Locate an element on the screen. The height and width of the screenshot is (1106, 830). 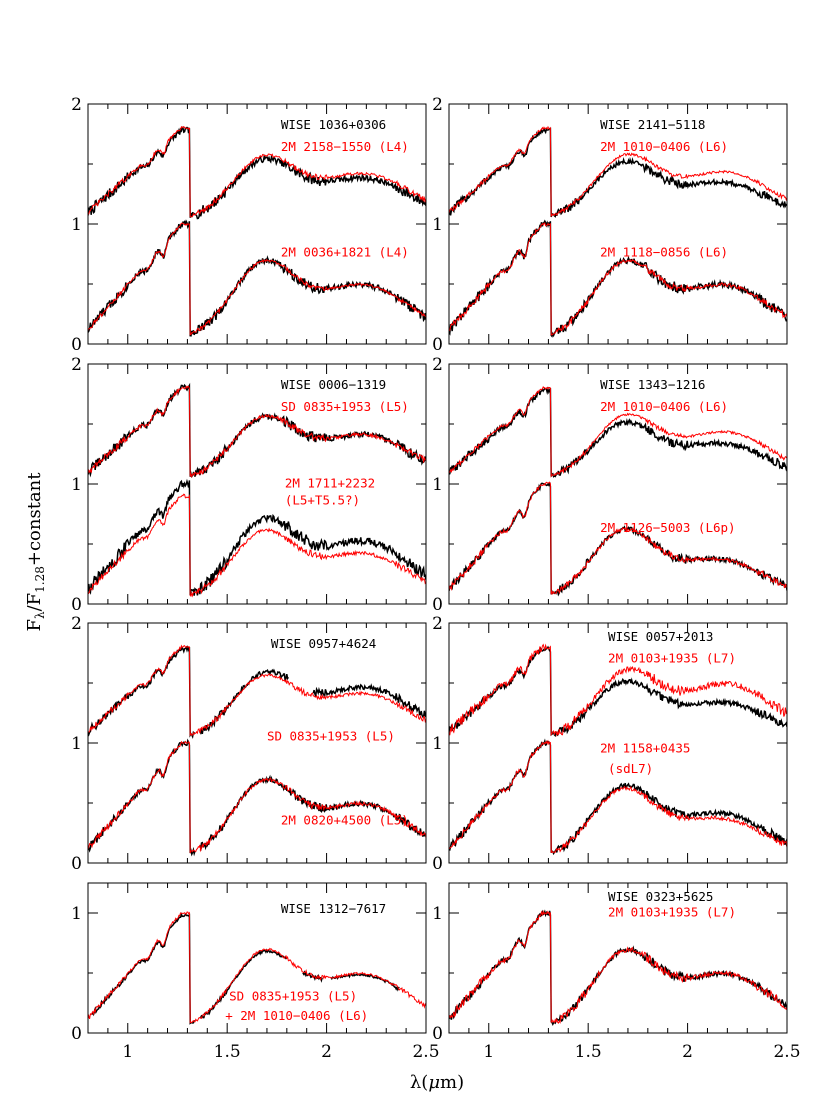
annotation-label: WISE 0323+5625 is located at coordinates (660, 896).